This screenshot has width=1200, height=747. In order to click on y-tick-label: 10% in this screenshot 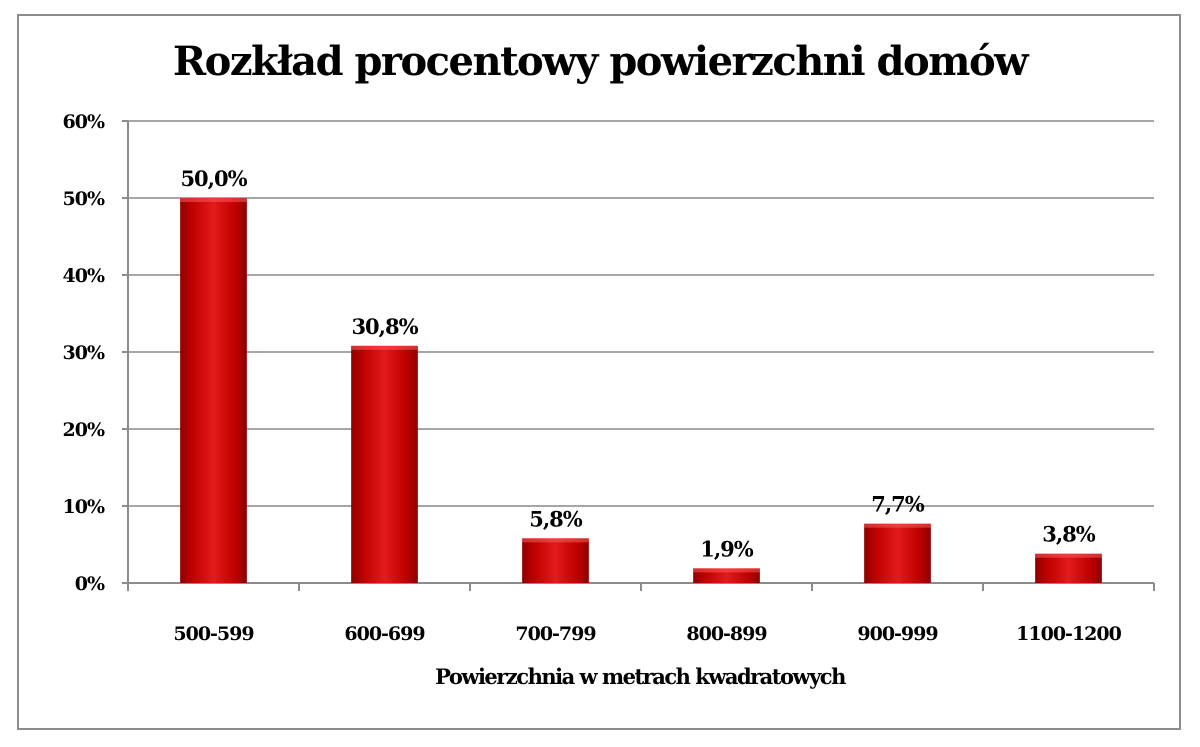, I will do `click(84, 507)`.